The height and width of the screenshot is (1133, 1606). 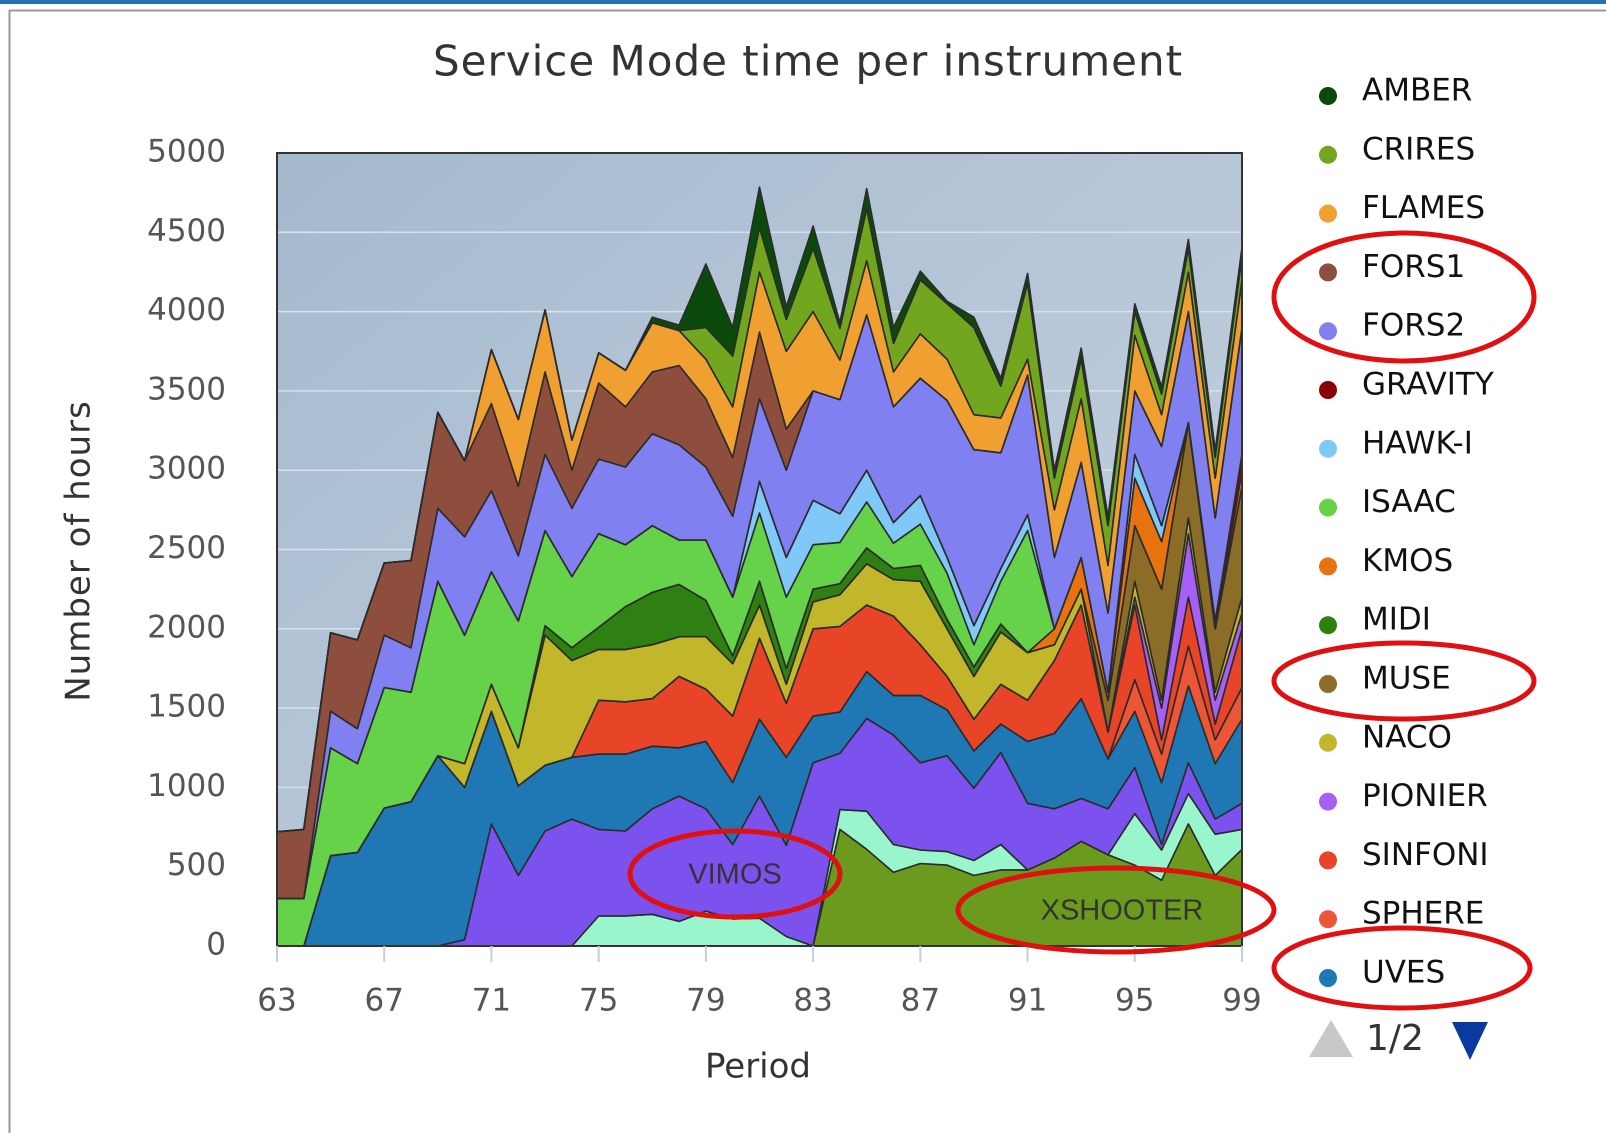 What do you see at coordinates (1425, 855) in the screenshot?
I see `legend-label: SINFONI` at bounding box center [1425, 855].